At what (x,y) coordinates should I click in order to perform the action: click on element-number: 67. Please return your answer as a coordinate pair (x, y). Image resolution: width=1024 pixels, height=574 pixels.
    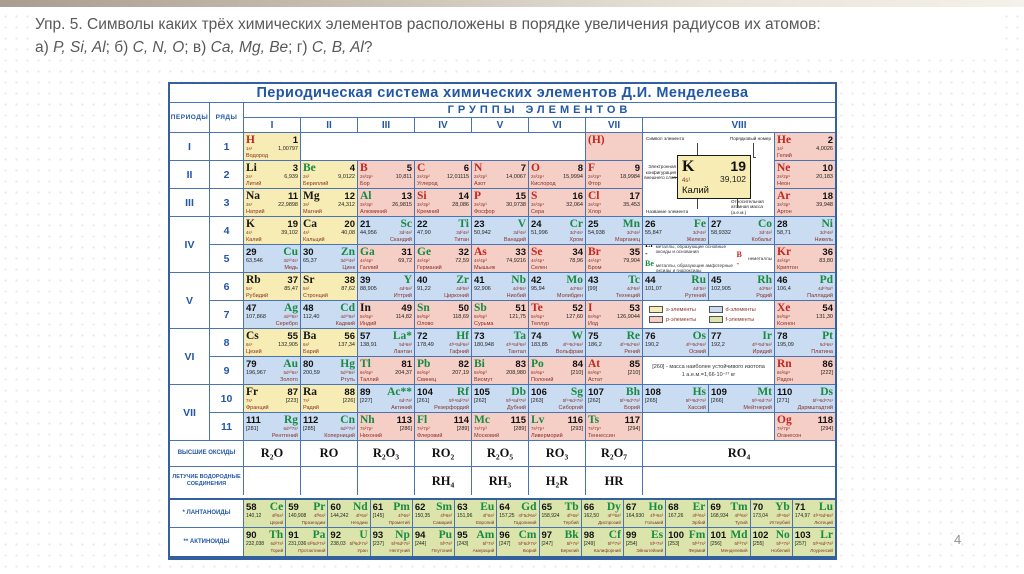
    Looking at the image, I should click on (631, 507).